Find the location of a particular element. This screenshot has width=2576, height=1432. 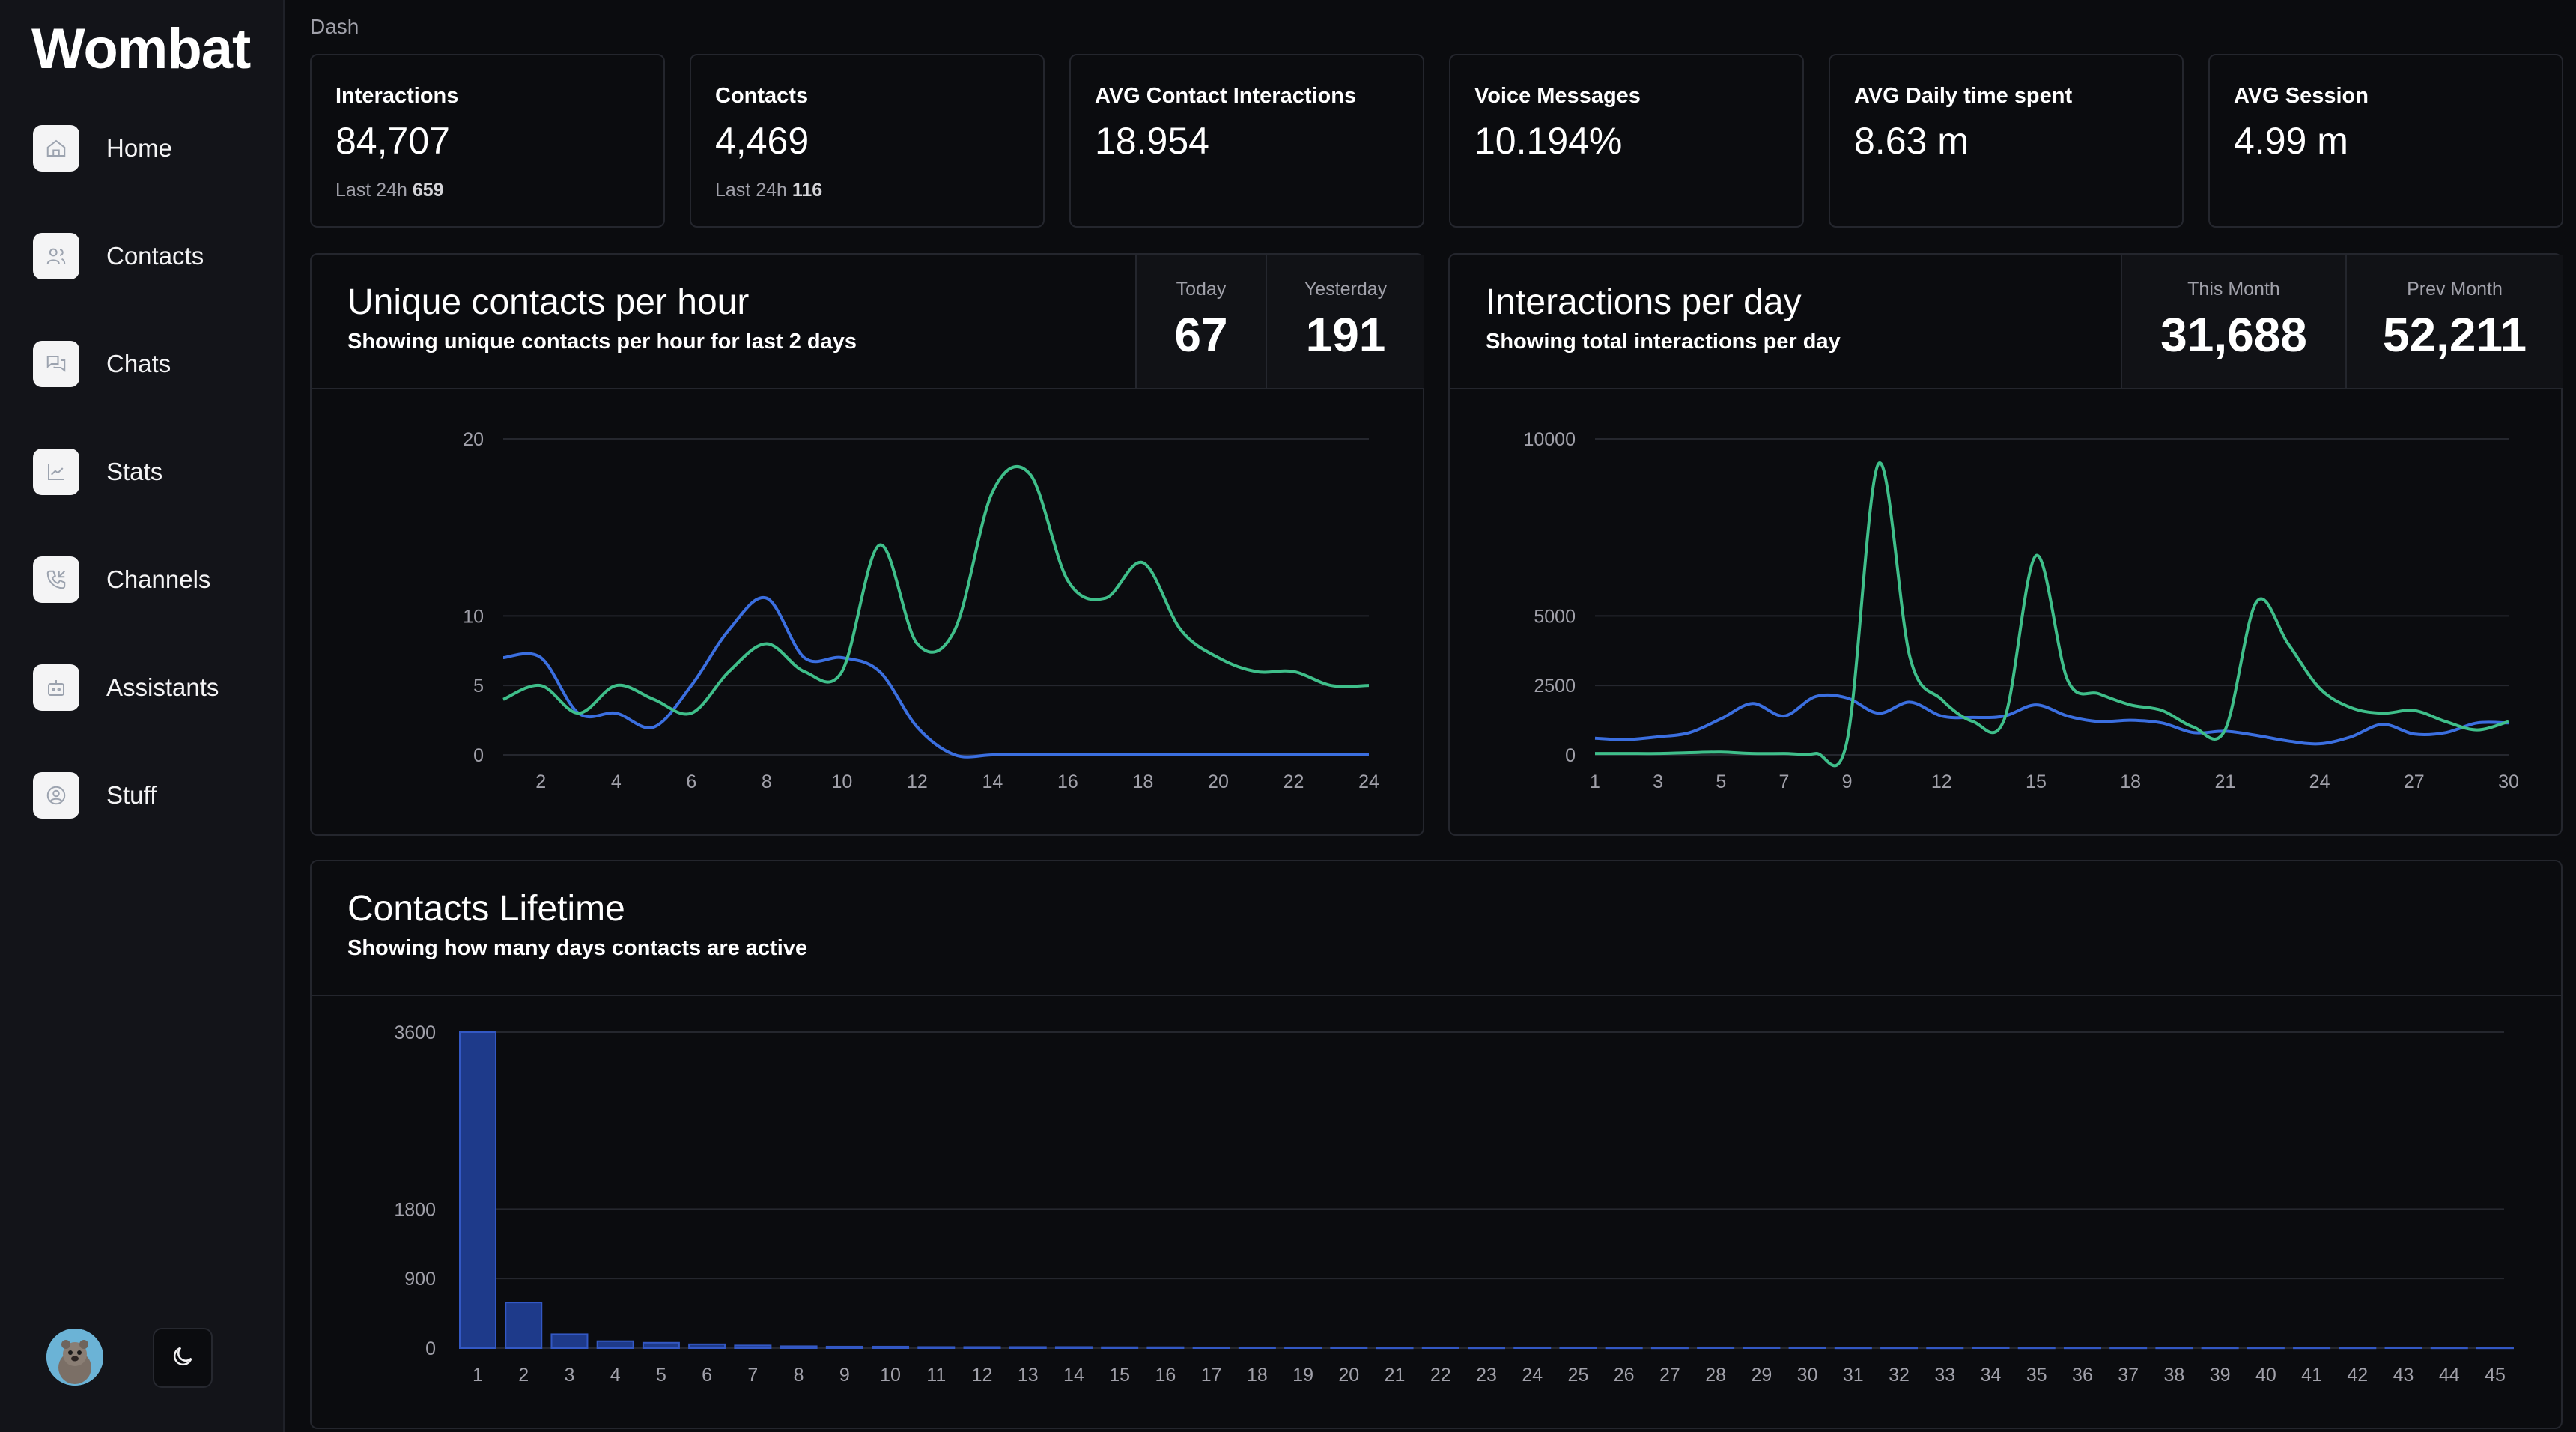

x-tick-label: 1 is located at coordinates (478, 1375).